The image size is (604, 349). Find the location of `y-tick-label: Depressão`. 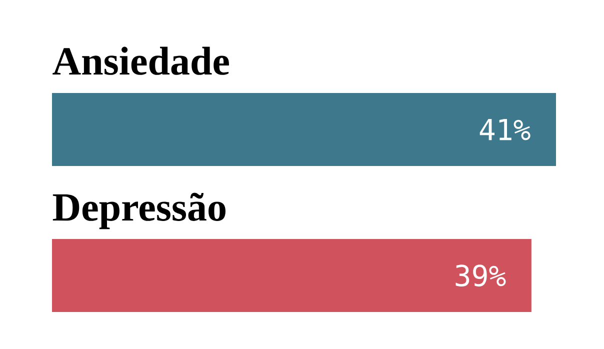

y-tick-label: Depressão is located at coordinates (139, 211).